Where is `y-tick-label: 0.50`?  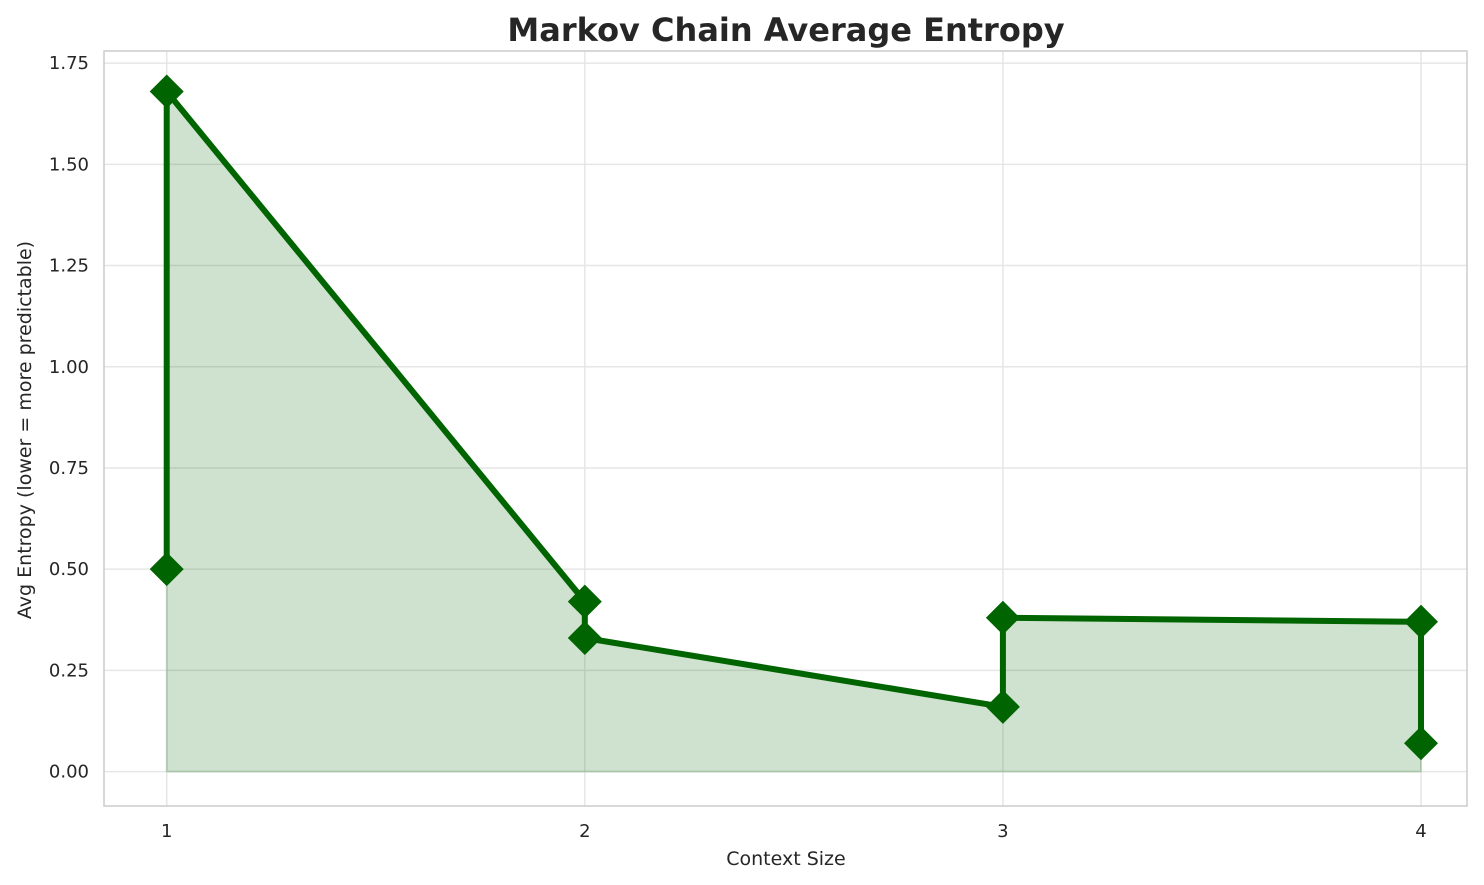 y-tick-label: 0.50 is located at coordinates (69, 569).